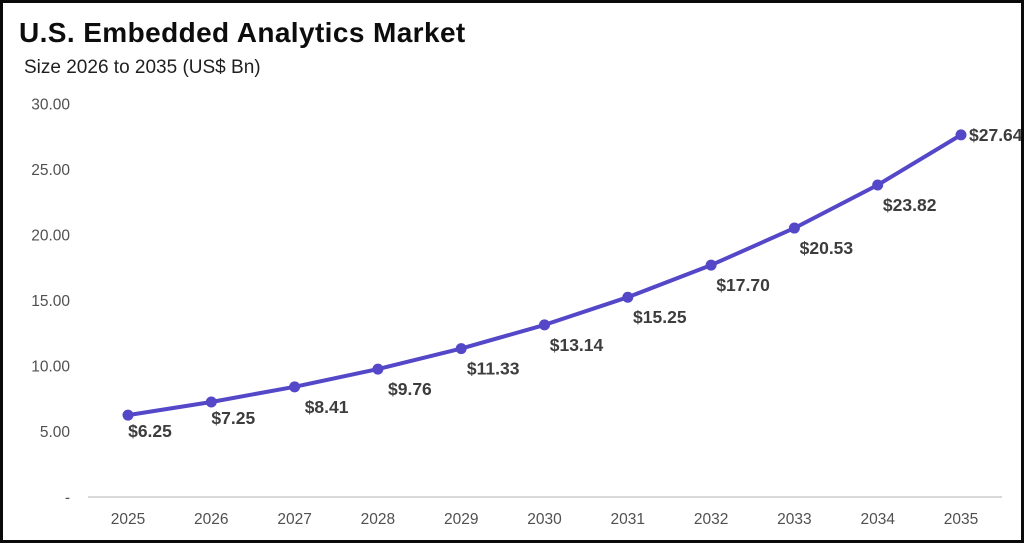 The image size is (1024, 543). Describe the element at coordinates (294, 519) in the screenshot. I see `x-axis-tick-label: 2027` at that location.